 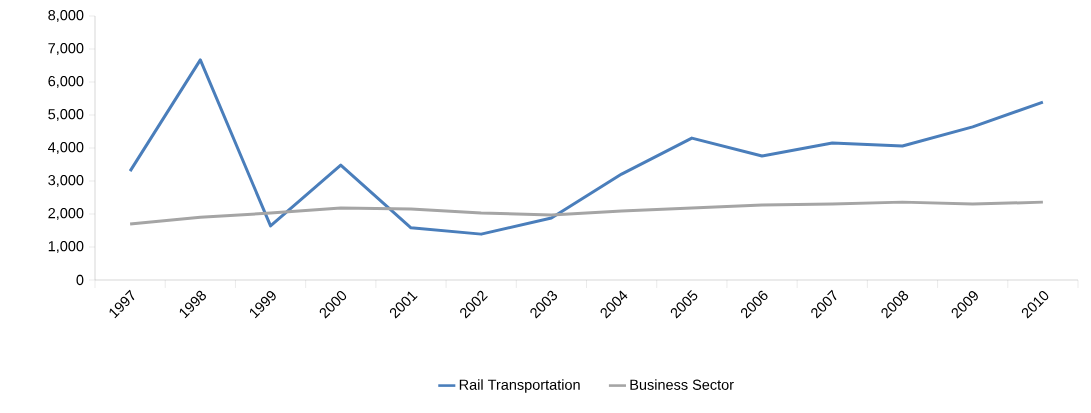 What do you see at coordinates (519, 386) in the screenshot?
I see `legend-label: Rail Transportation` at bounding box center [519, 386].